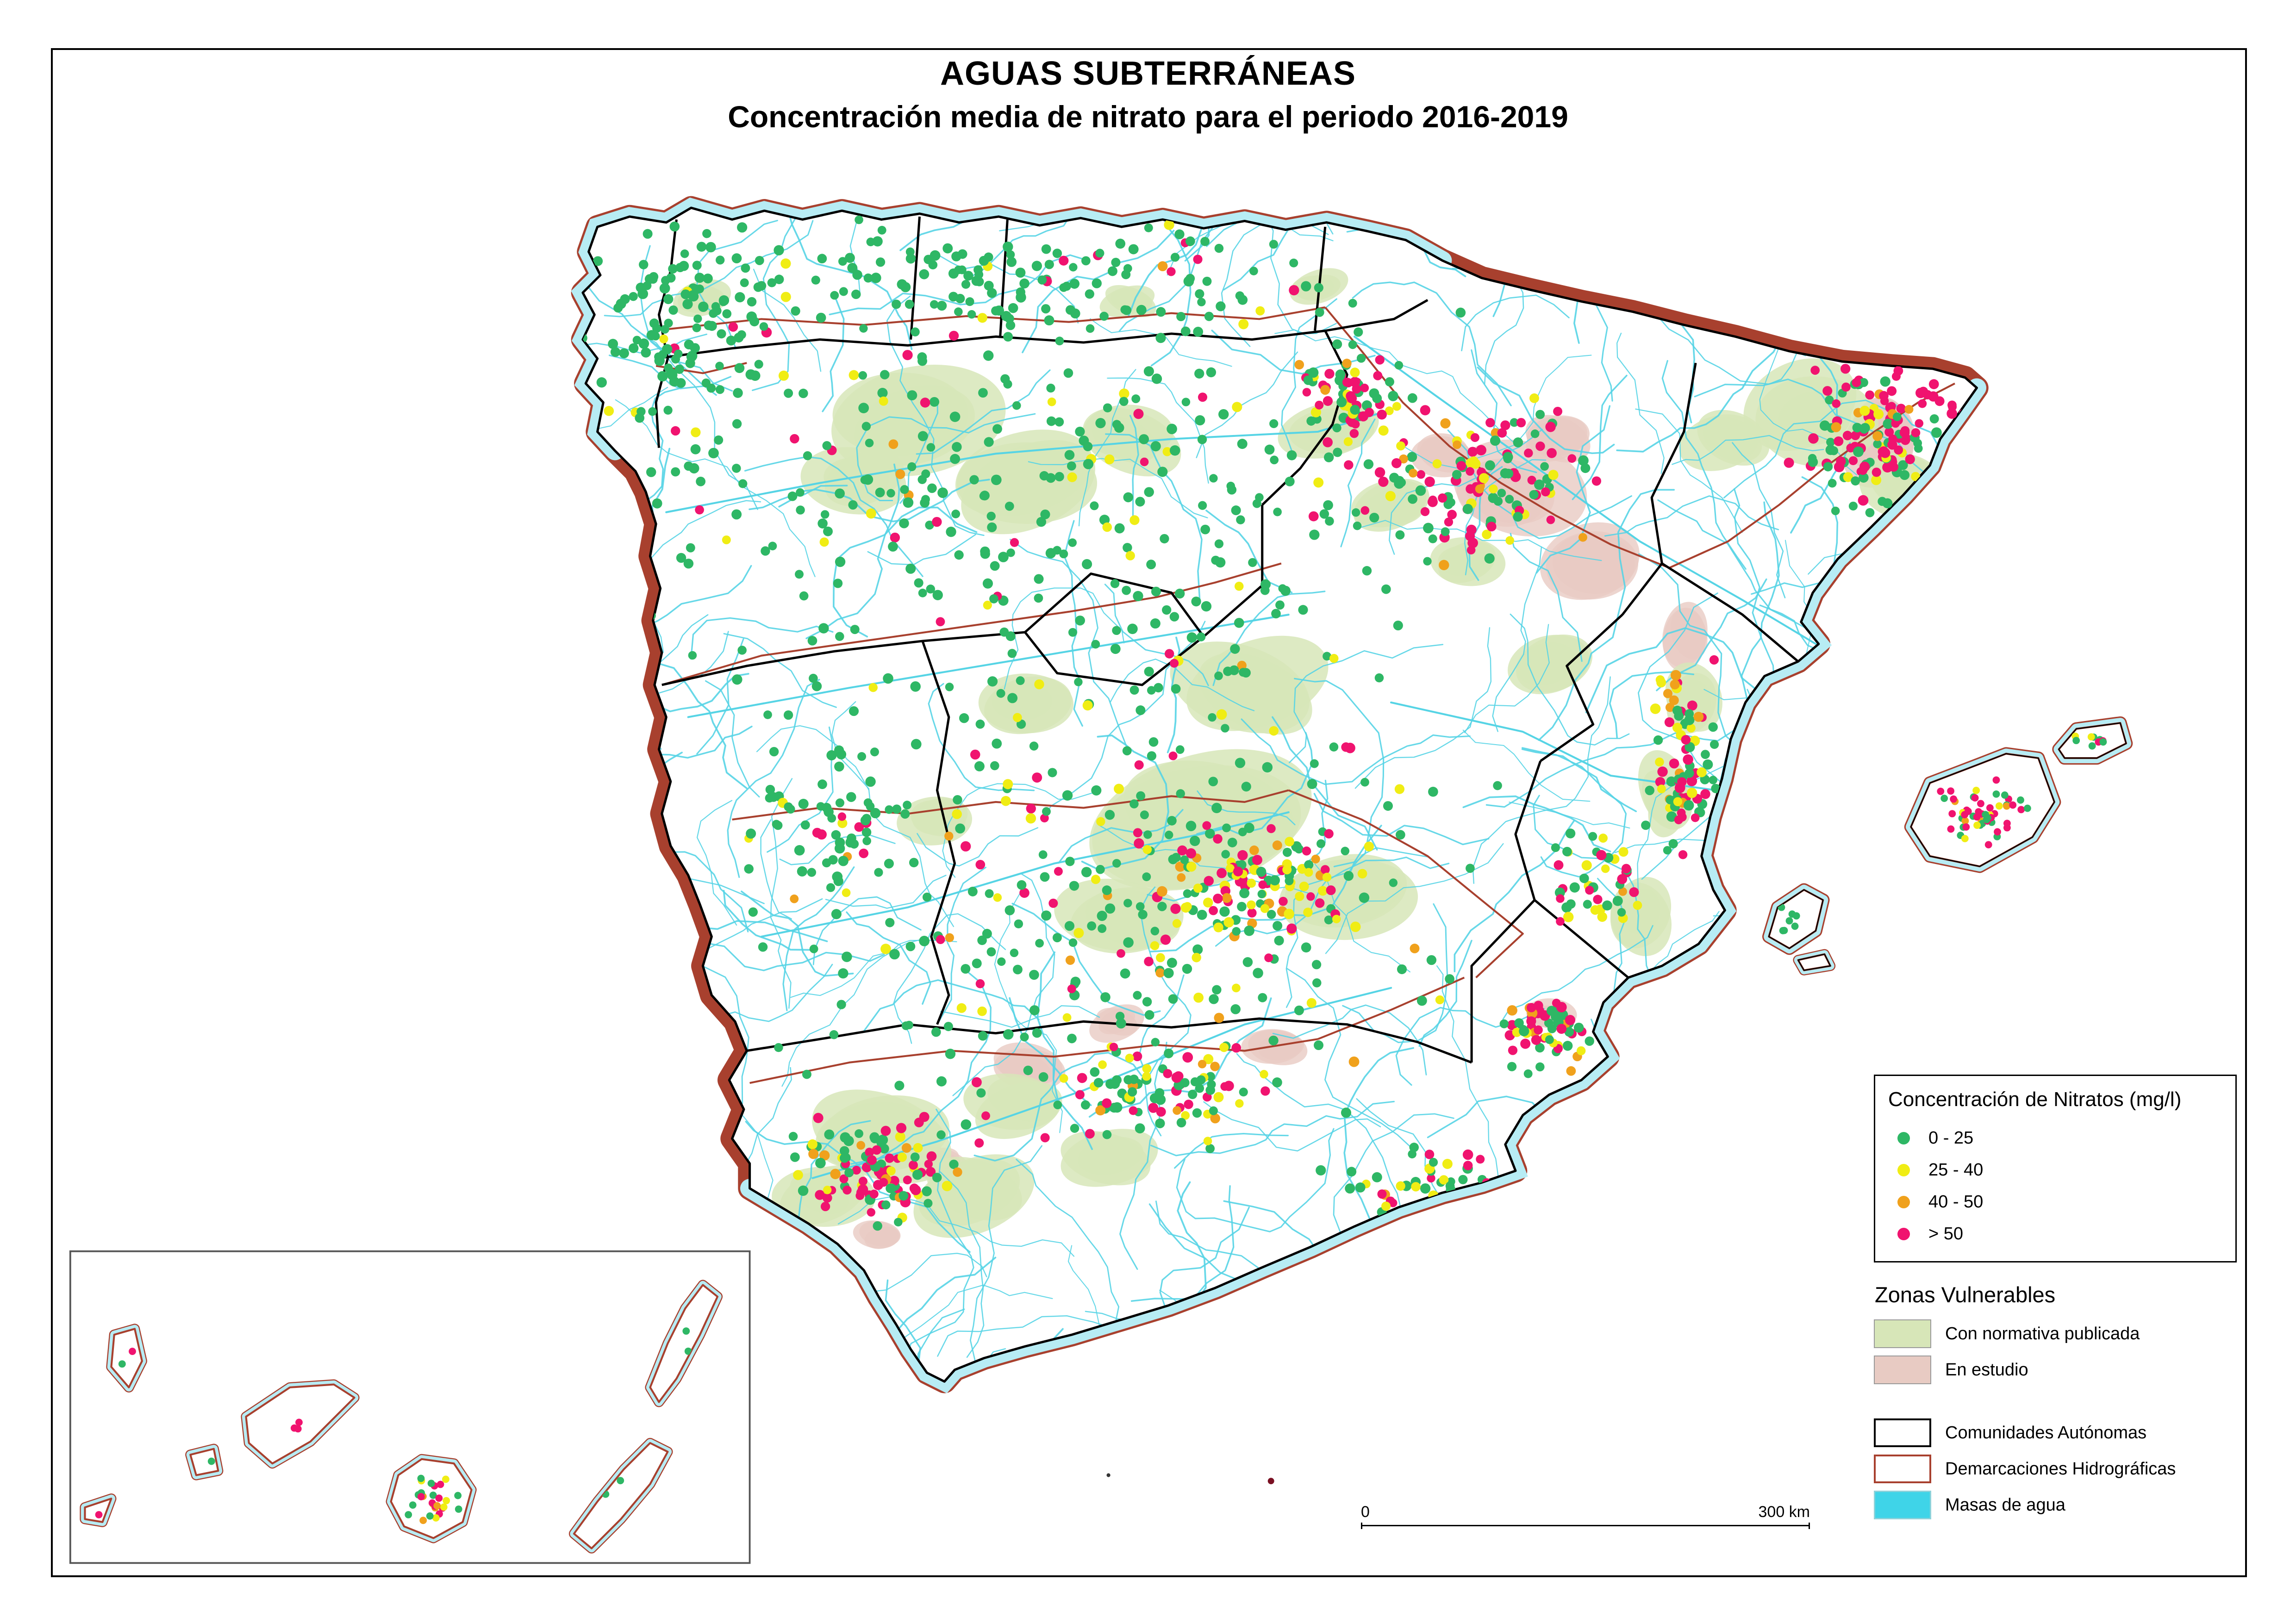 The width and height of the screenshot is (2296, 1623). What do you see at coordinates (1585, 1512) in the screenshot?
I see `scale-labels: 0 300 km` at bounding box center [1585, 1512].